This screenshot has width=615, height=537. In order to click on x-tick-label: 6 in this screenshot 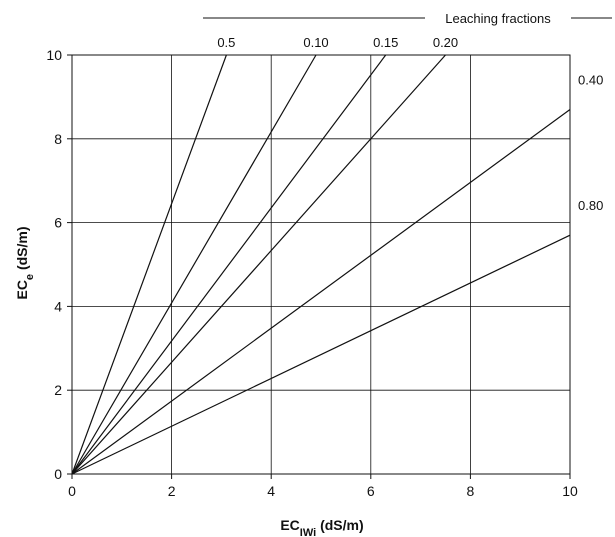, I will do `click(371, 491)`.